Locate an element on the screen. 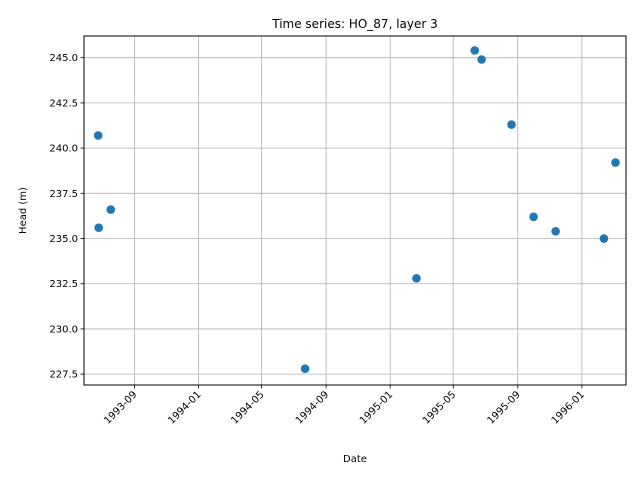  x-tick-label: 1994-09 is located at coordinates (312, 407).